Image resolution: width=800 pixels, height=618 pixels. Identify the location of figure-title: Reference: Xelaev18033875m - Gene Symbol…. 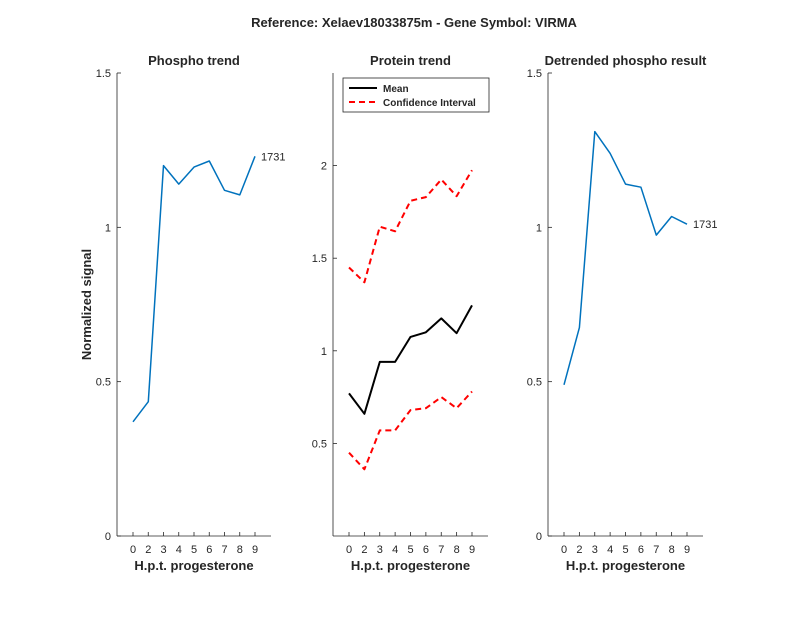
(414, 22).